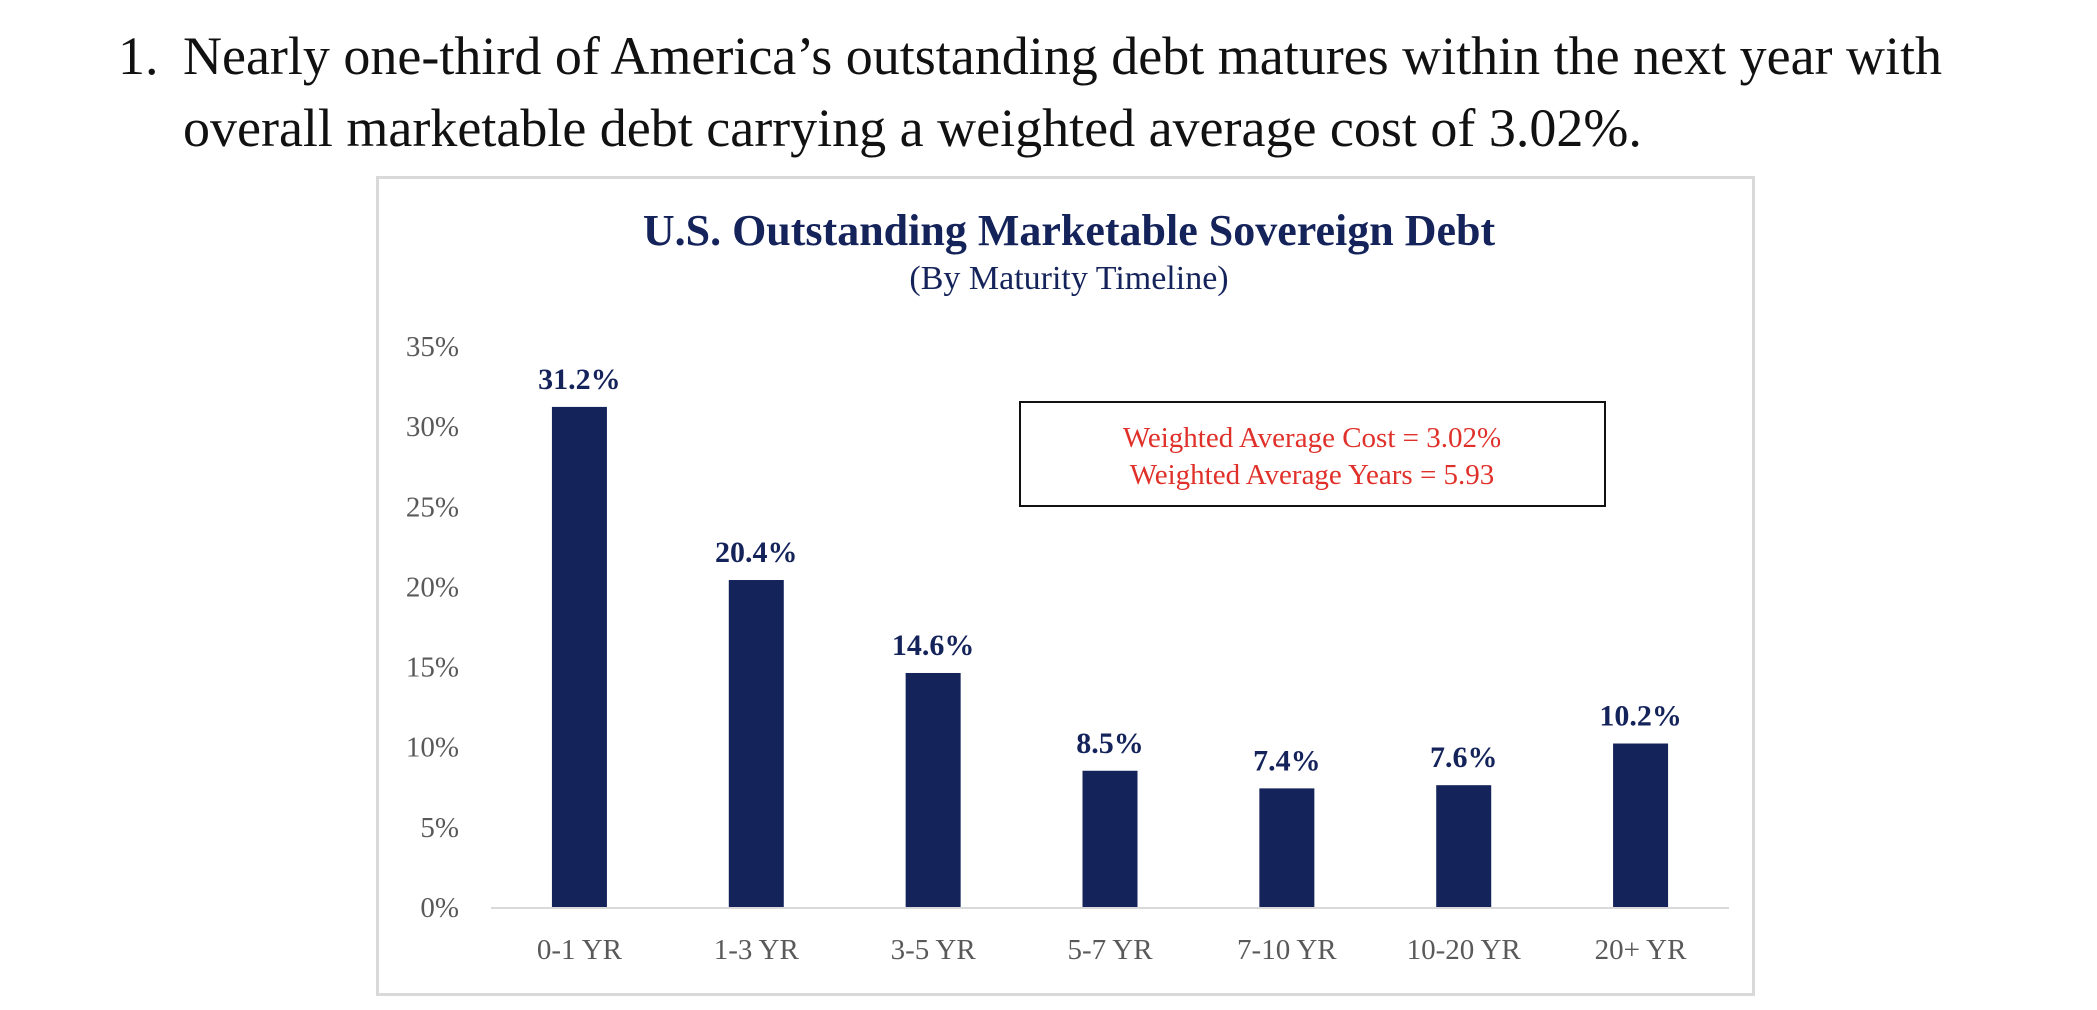 The width and height of the screenshot is (2097, 1010). Describe the element at coordinates (432, 627) in the screenshot. I see `y-axis: 0% 5% 10% 15% 20% 25% 30% 35%` at that location.